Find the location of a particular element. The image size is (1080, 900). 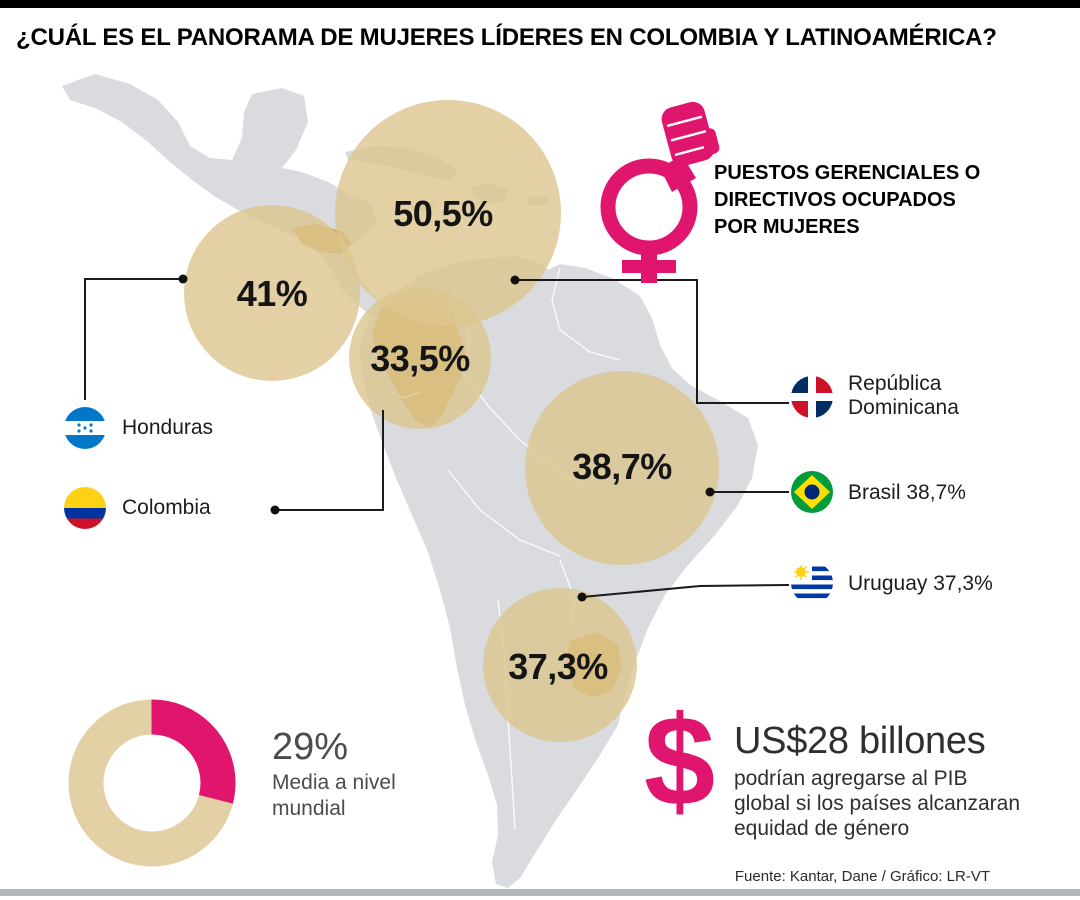

gdp-body-line2: global si los países alcanzaran is located at coordinates (877, 803).